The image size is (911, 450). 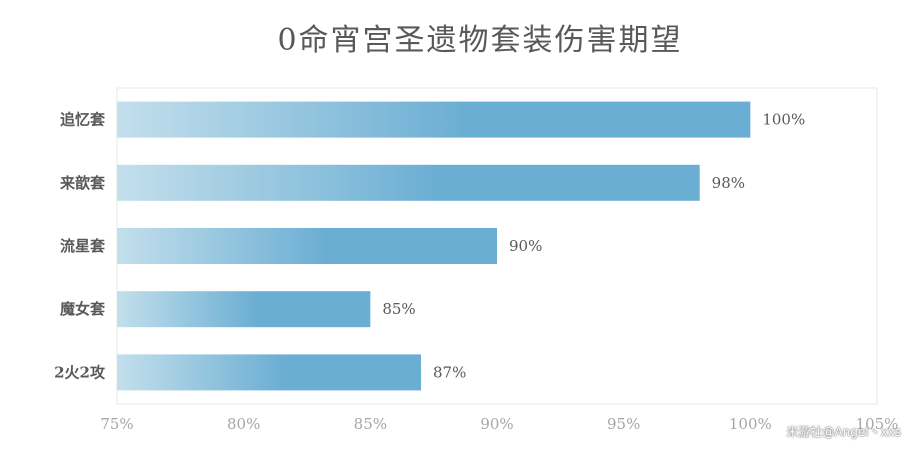 What do you see at coordinates (877, 424) in the screenshot?
I see `x-tick-label: 105%` at bounding box center [877, 424].